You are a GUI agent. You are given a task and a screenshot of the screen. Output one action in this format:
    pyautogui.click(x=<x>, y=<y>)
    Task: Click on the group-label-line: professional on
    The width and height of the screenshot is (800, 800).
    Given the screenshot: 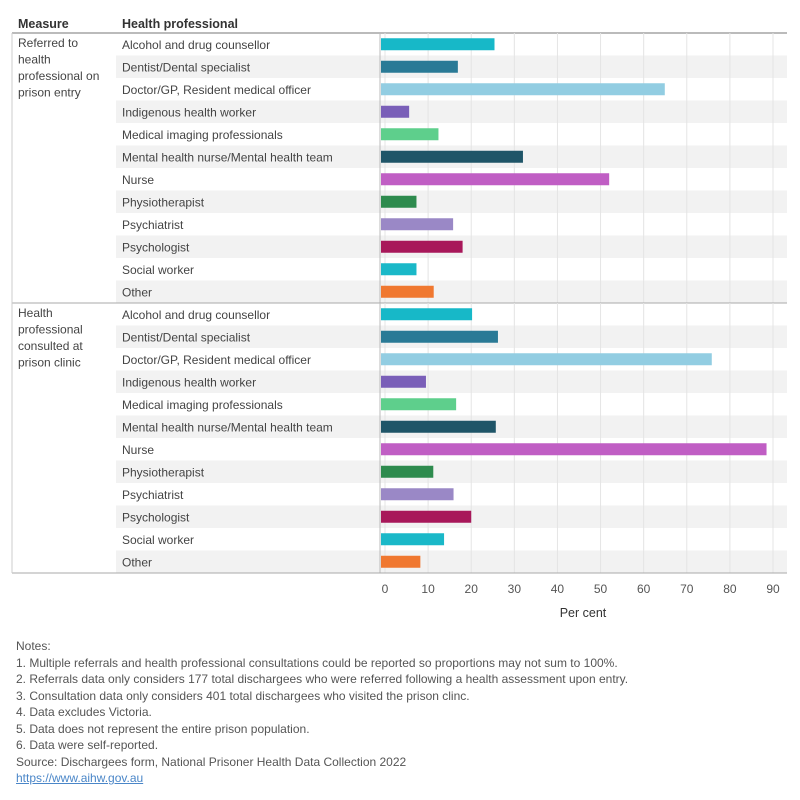 What is the action you would take?
    pyautogui.click(x=58, y=76)
    